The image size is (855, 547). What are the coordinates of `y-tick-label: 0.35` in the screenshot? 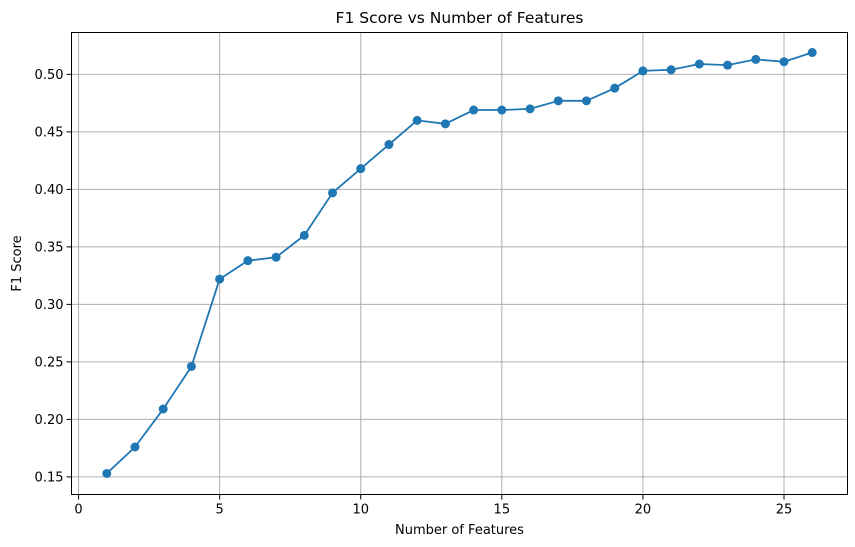 It's located at (49, 247).